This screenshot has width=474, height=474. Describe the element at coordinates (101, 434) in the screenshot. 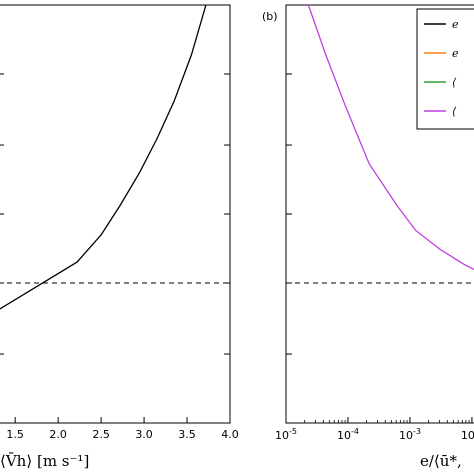

I see `panel-a-x-tick-label: 2.5` at that location.